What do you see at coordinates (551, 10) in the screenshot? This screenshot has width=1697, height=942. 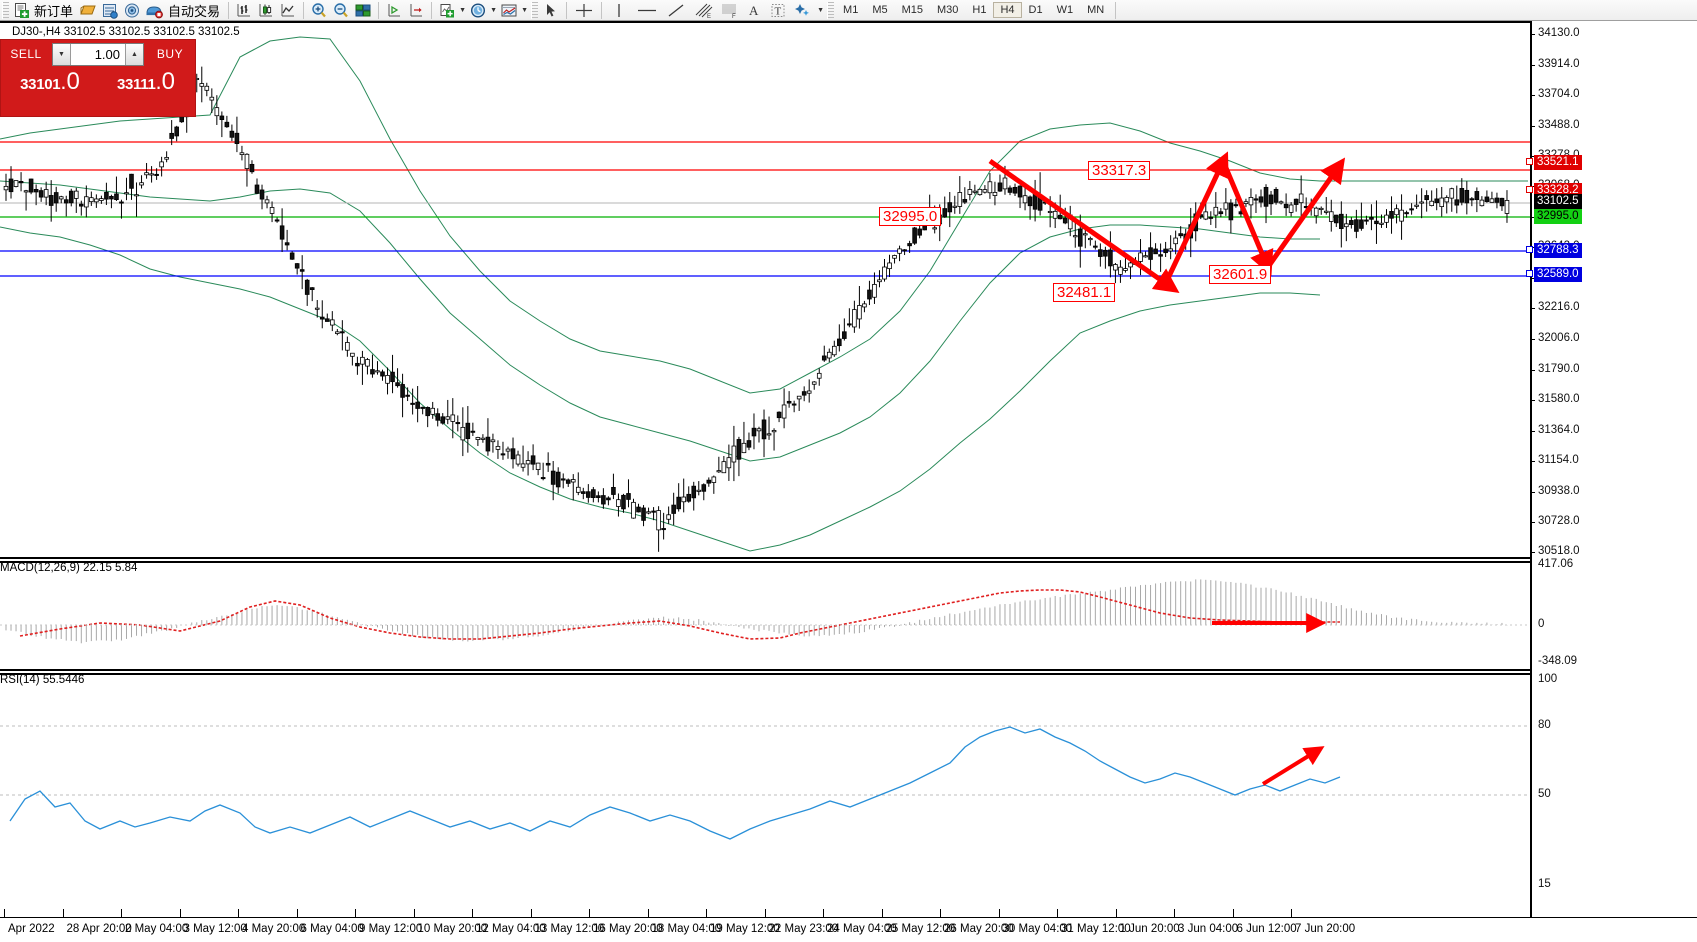 I see `cursor-tool` at bounding box center [551, 10].